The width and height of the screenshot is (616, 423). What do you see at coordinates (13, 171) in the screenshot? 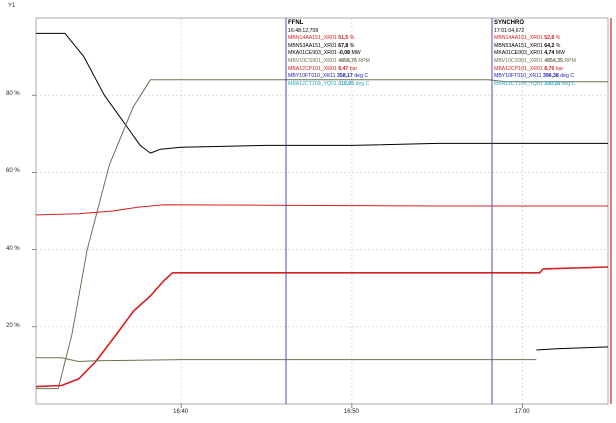
I see `y-tick-label: 60 %` at bounding box center [13, 171].